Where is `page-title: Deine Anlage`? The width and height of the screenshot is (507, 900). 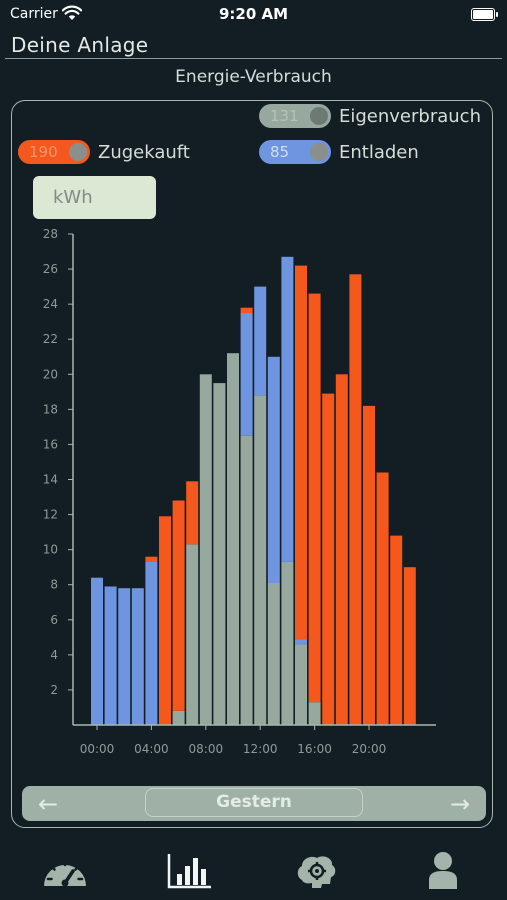 page-title: Deine Anlage is located at coordinates (80, 45).